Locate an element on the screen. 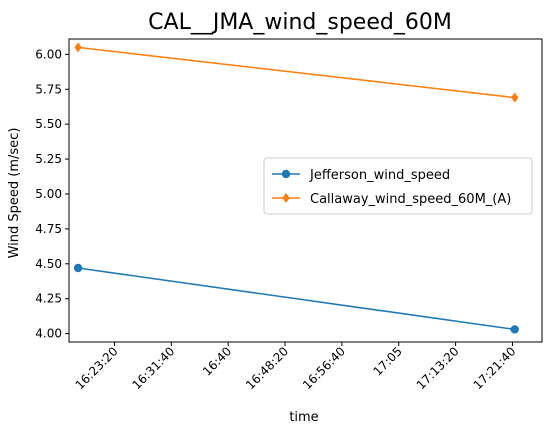  y-tick-label: 5.00 is located at coordinates (48, 194).